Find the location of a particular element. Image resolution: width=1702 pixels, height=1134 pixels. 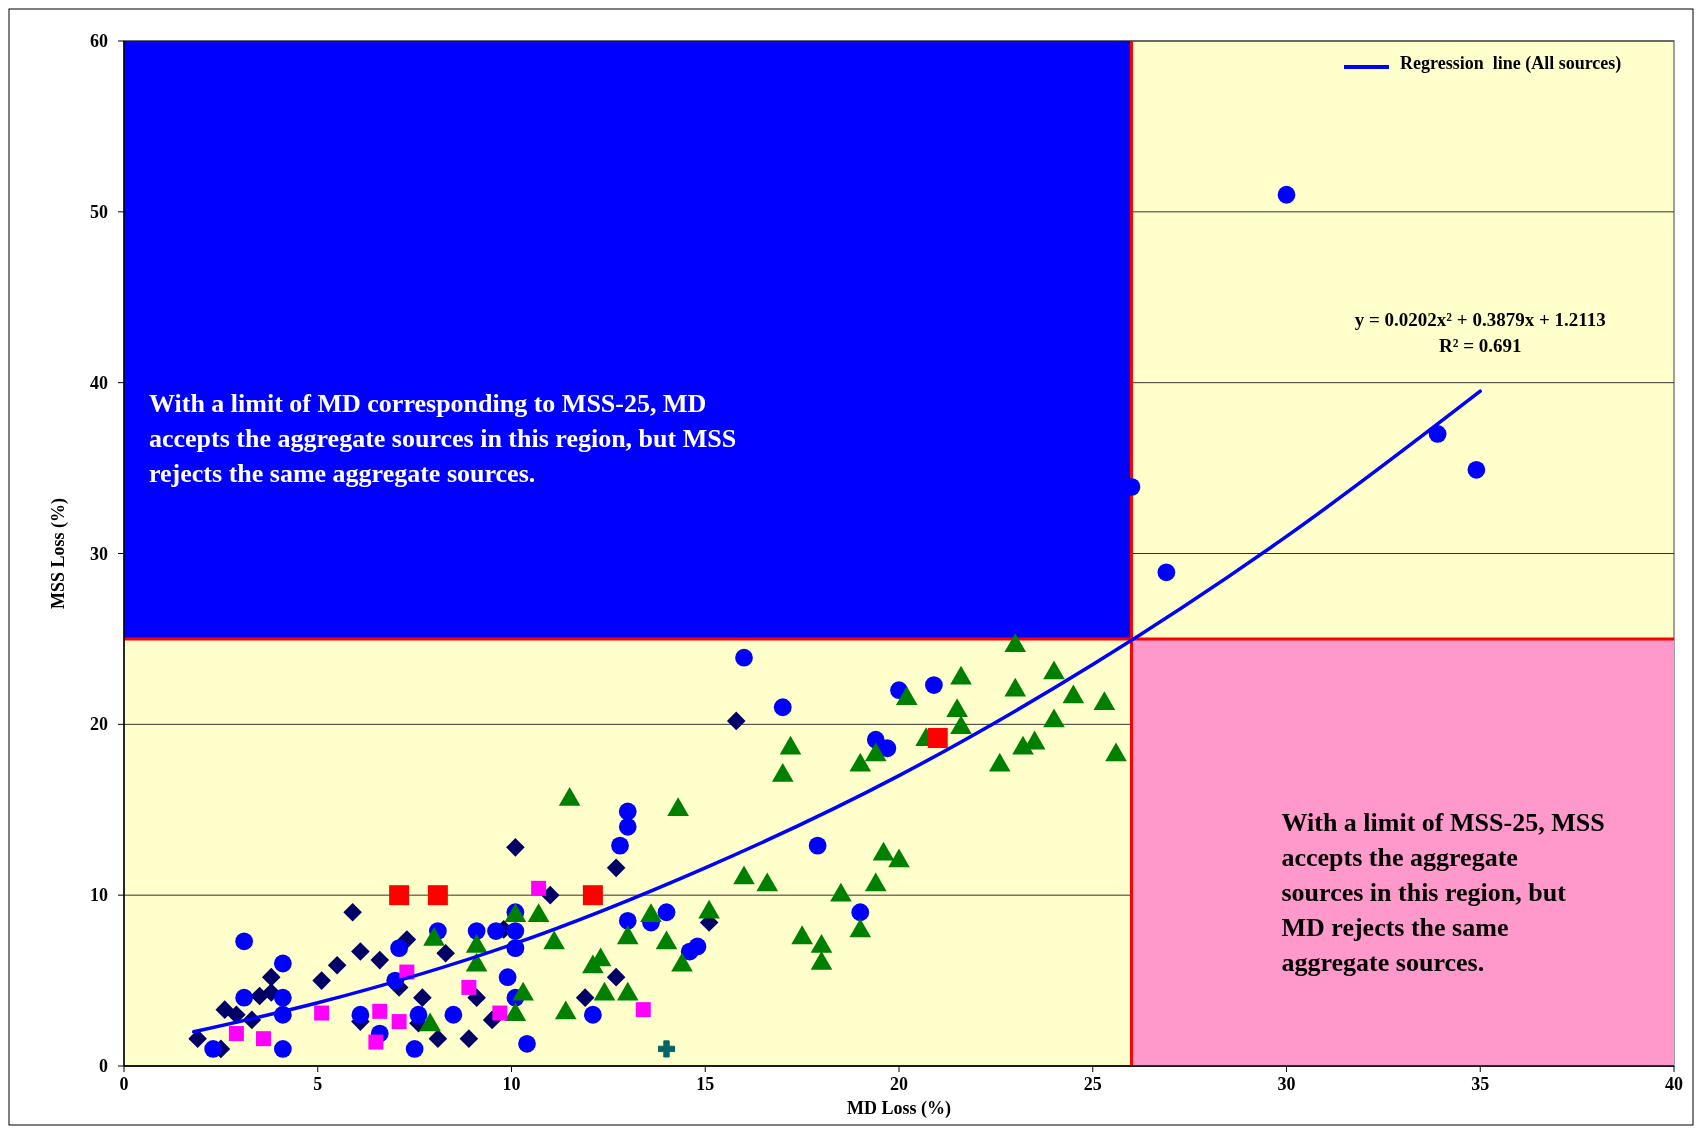

x-tick-label: 20 is located at coordinates (899, 1084).